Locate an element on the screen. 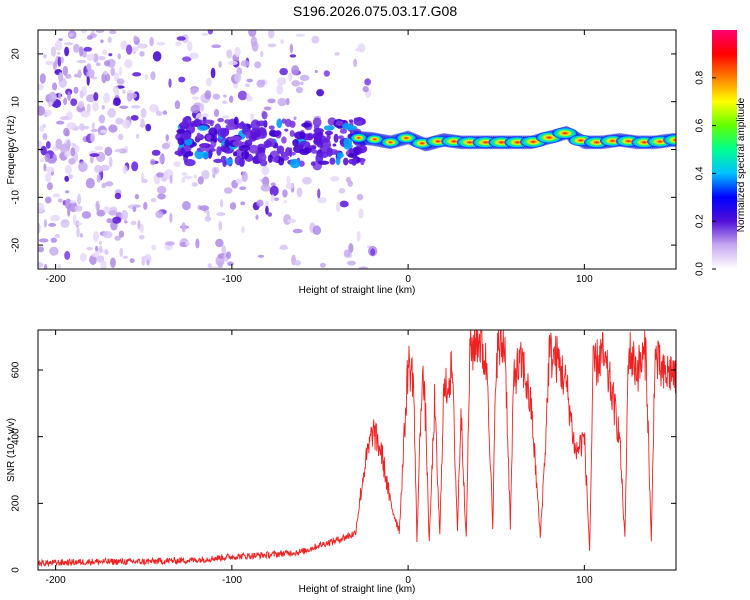 The image size is (750, 600). snr-y-tick-label: 0 is located at coordinates (16, 570).